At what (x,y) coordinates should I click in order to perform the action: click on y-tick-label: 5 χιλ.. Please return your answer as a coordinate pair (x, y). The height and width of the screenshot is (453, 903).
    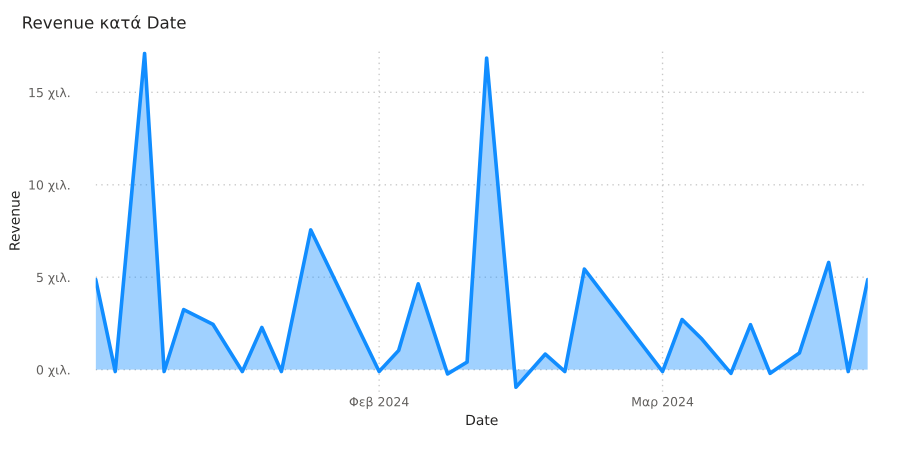
    Looking at the image, I should click on (53, 278).